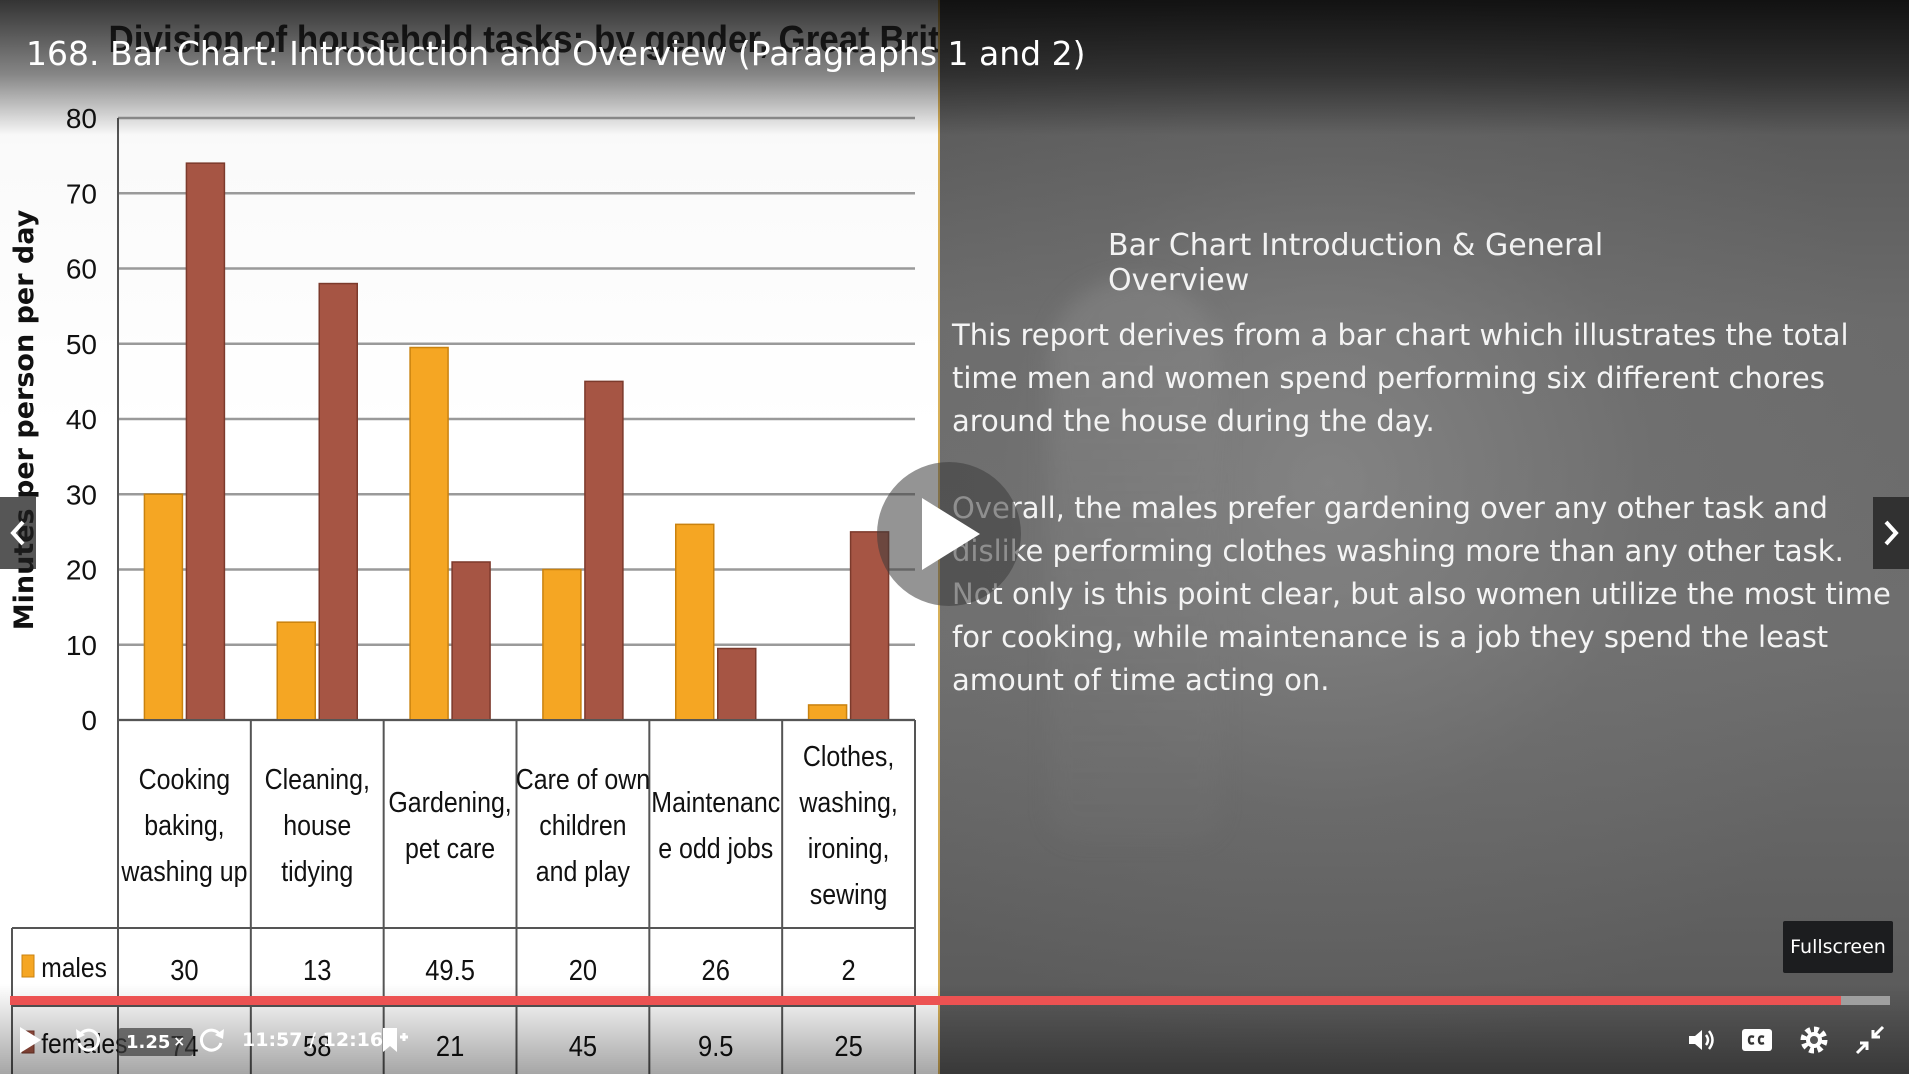  What do you see at coordinates (926, 1000) in the screenshot?
I see `progress-fill` at bounding box center [926, 1000].